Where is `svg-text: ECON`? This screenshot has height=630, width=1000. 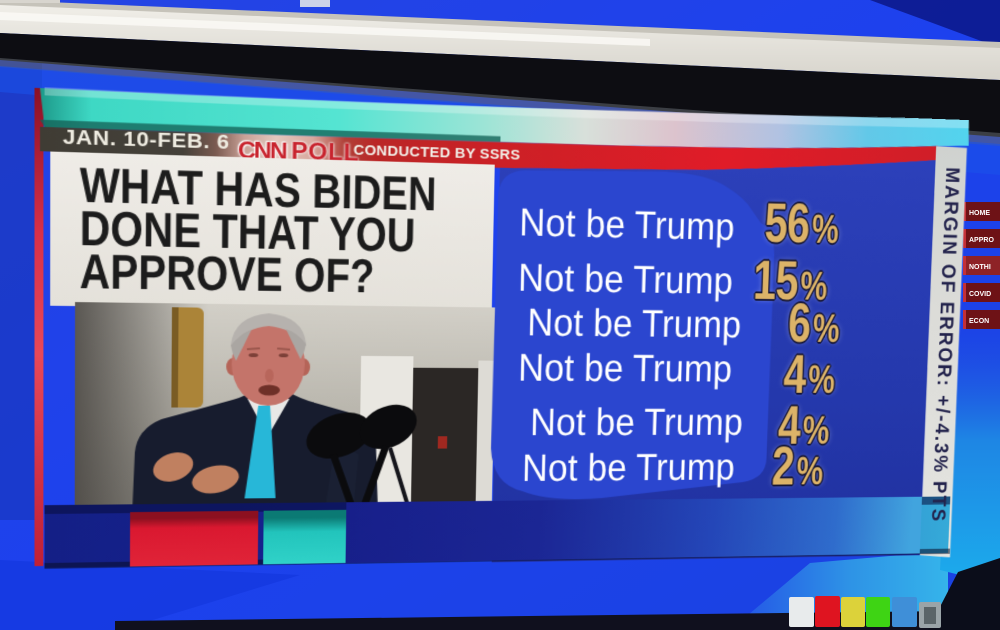 svg-text: ECON is located at coordinates (979, 321).